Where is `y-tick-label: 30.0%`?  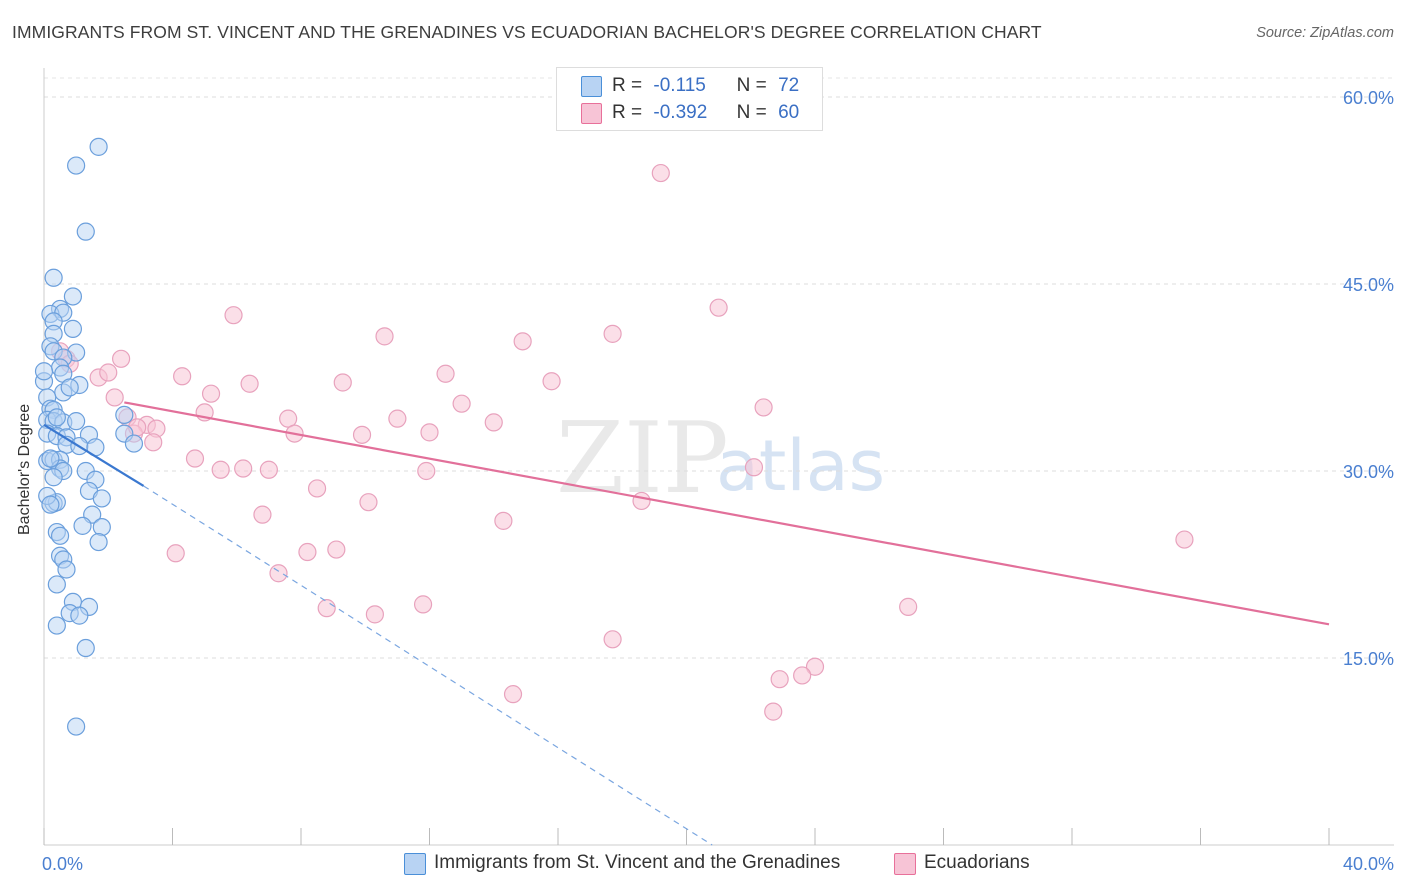
y-tick-label: 30.0% is located at coordinates (1368, 472).